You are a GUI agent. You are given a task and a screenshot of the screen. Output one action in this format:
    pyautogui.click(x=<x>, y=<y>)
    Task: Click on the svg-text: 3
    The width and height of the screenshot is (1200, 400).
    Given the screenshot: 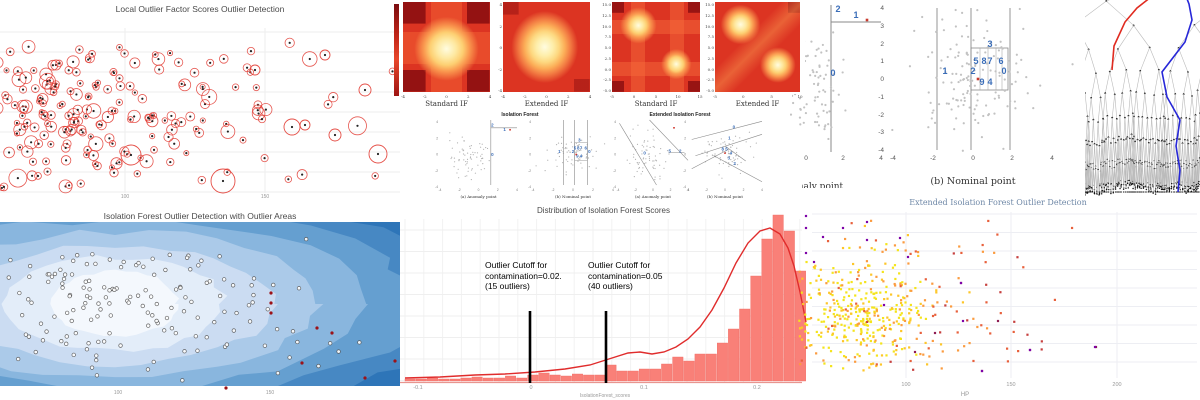 What is the action you would take?
    pyautogui.click(x=882, y=26)
    